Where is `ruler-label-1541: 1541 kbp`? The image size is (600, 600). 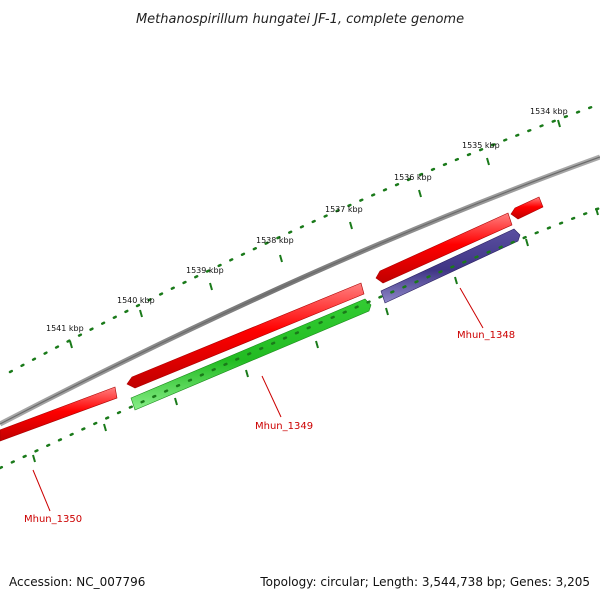
ruler-label-1541: 1541 kbp is located at coordinates (65, 328).